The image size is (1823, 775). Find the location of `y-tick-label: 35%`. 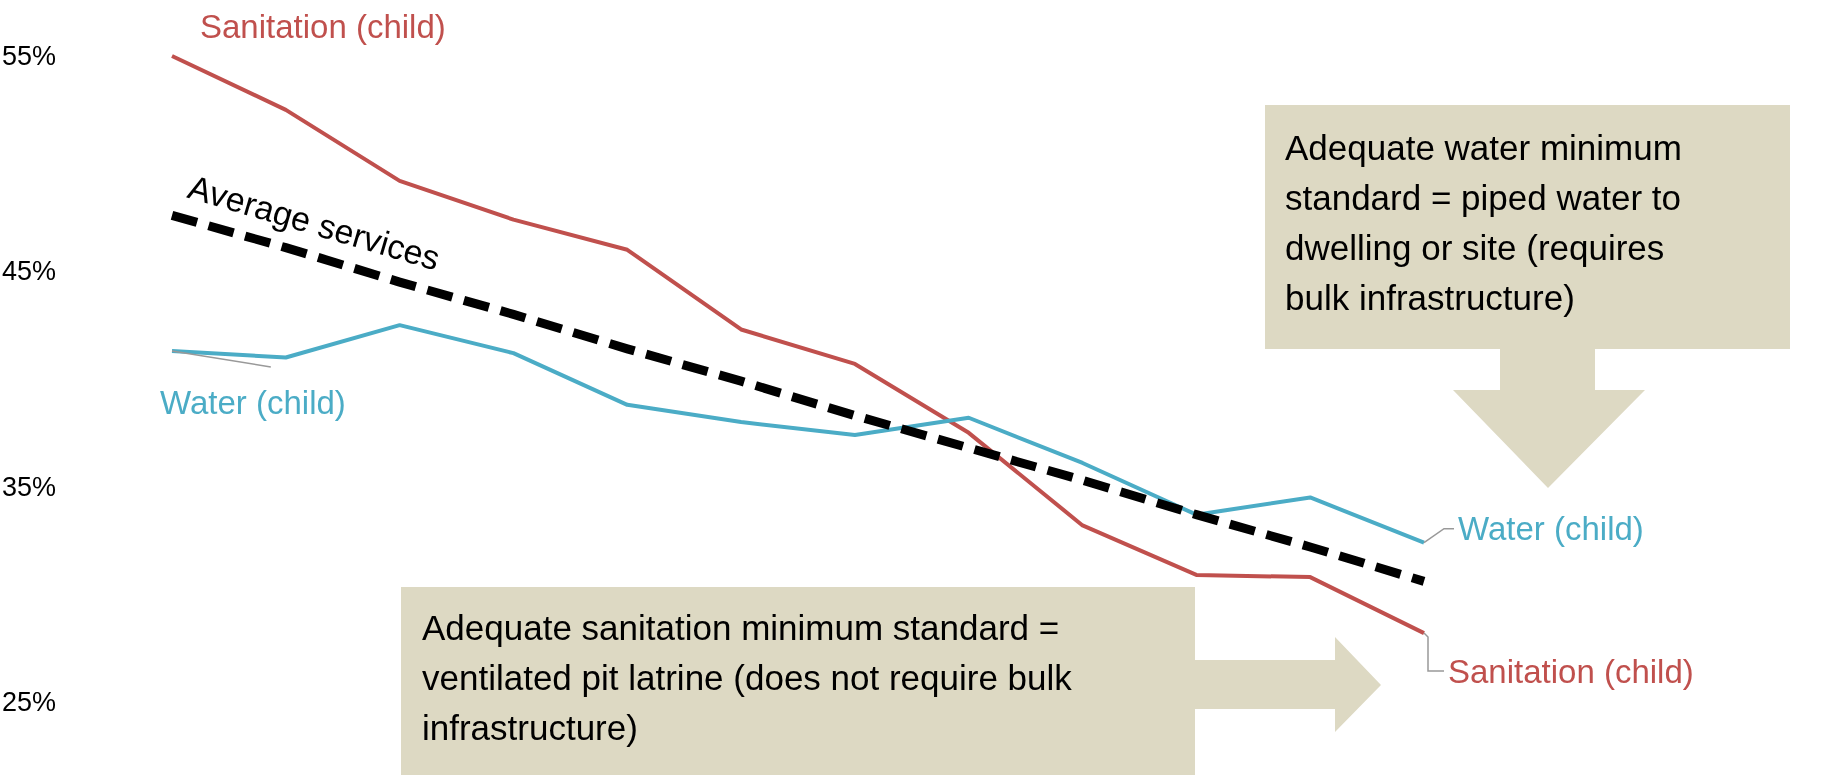

y-tick-label: 35% is located at coordinates (29, 486).